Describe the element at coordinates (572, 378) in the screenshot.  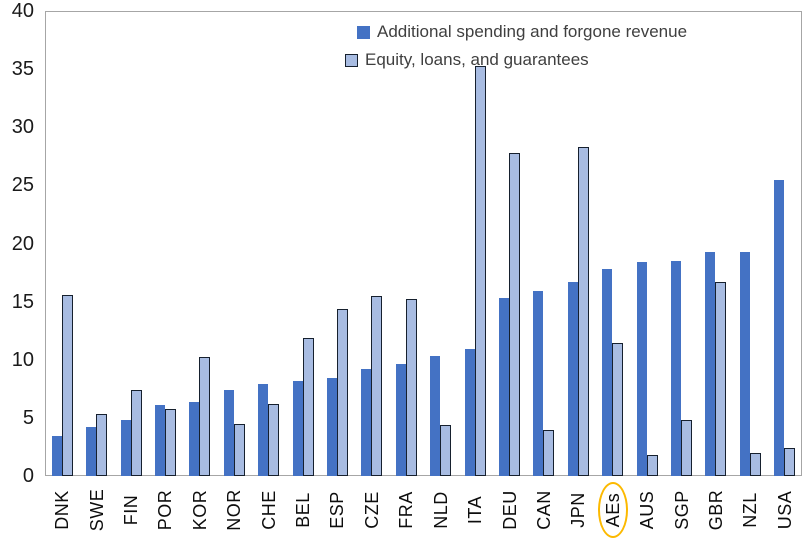
I see `bar-JPN-additional-spending` at that location.